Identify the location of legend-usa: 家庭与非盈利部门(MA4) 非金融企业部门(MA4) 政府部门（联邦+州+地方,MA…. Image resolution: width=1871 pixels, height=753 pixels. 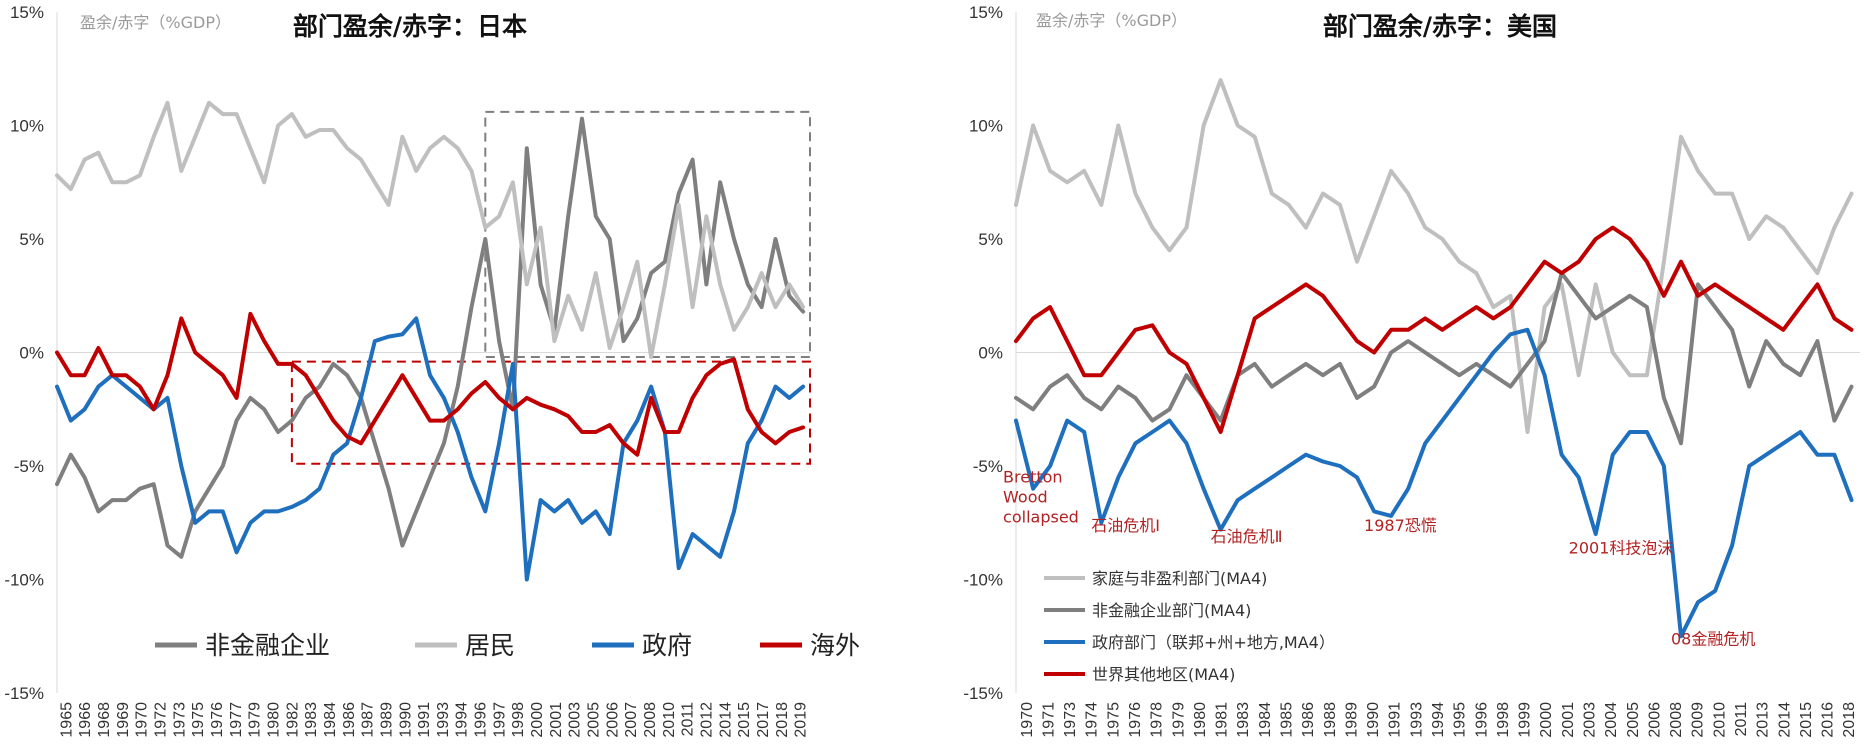
(1189, 626).